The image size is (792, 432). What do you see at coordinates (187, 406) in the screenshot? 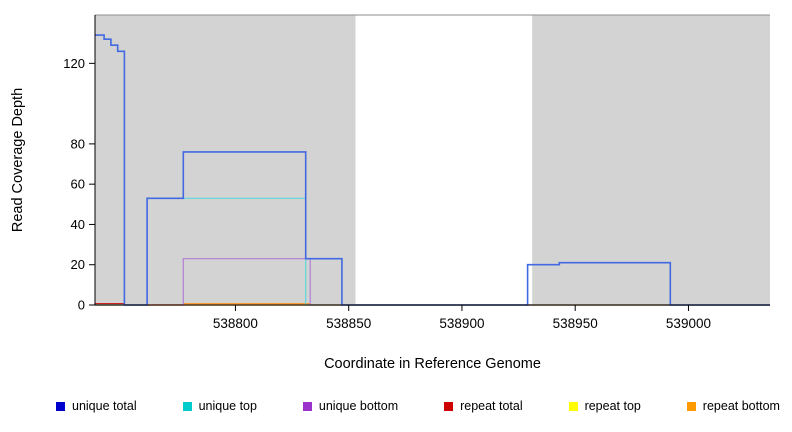
I see `legend-swatch-unique-top` at bounding box center [187, 406].